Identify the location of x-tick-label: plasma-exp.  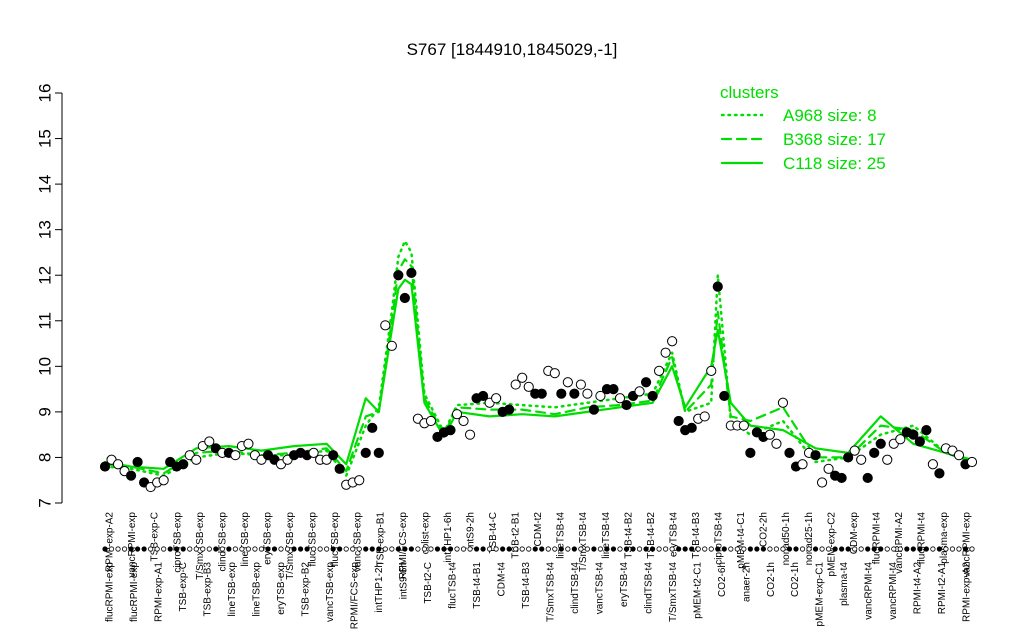
(944, 538).